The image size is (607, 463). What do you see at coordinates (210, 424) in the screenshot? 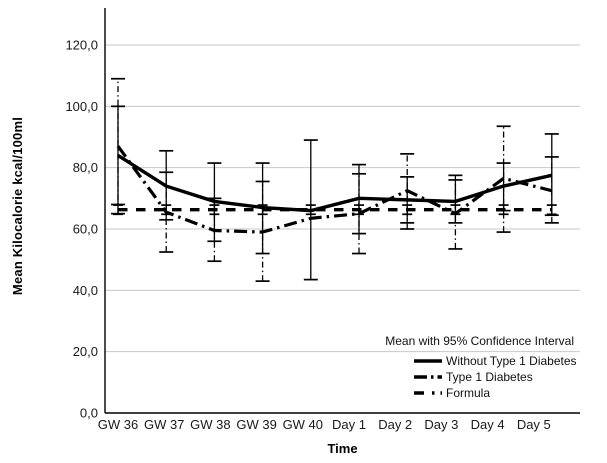
I see `x-tick-label: GW 38` at bounding box center [210, 424].